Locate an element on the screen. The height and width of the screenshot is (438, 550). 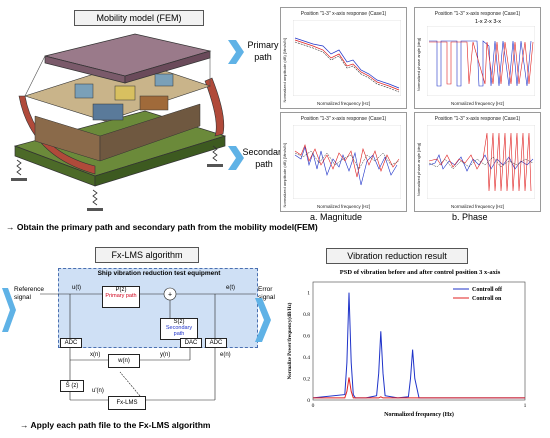
fxlms-title: Fx-LMS algorithm is located at coordinates (147, 255).